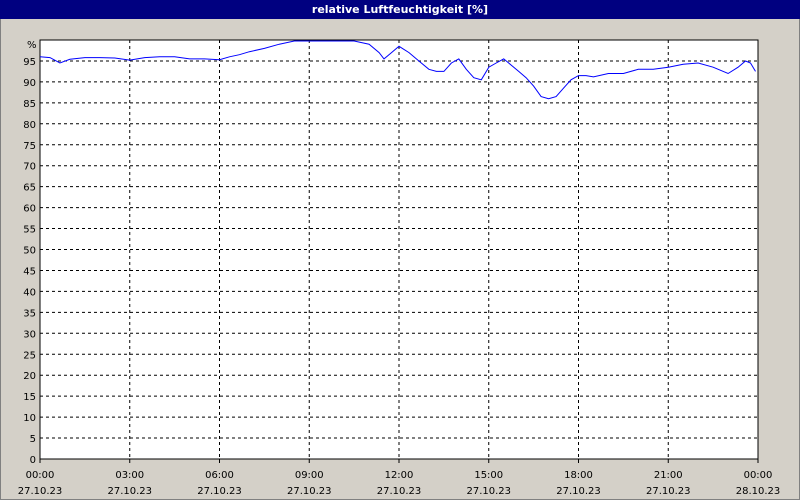 This screenshot has height=500, width=800. Describe the element at coordinates (29, 376) in the screenshot. I see `y-tick-label: 20` at that location.